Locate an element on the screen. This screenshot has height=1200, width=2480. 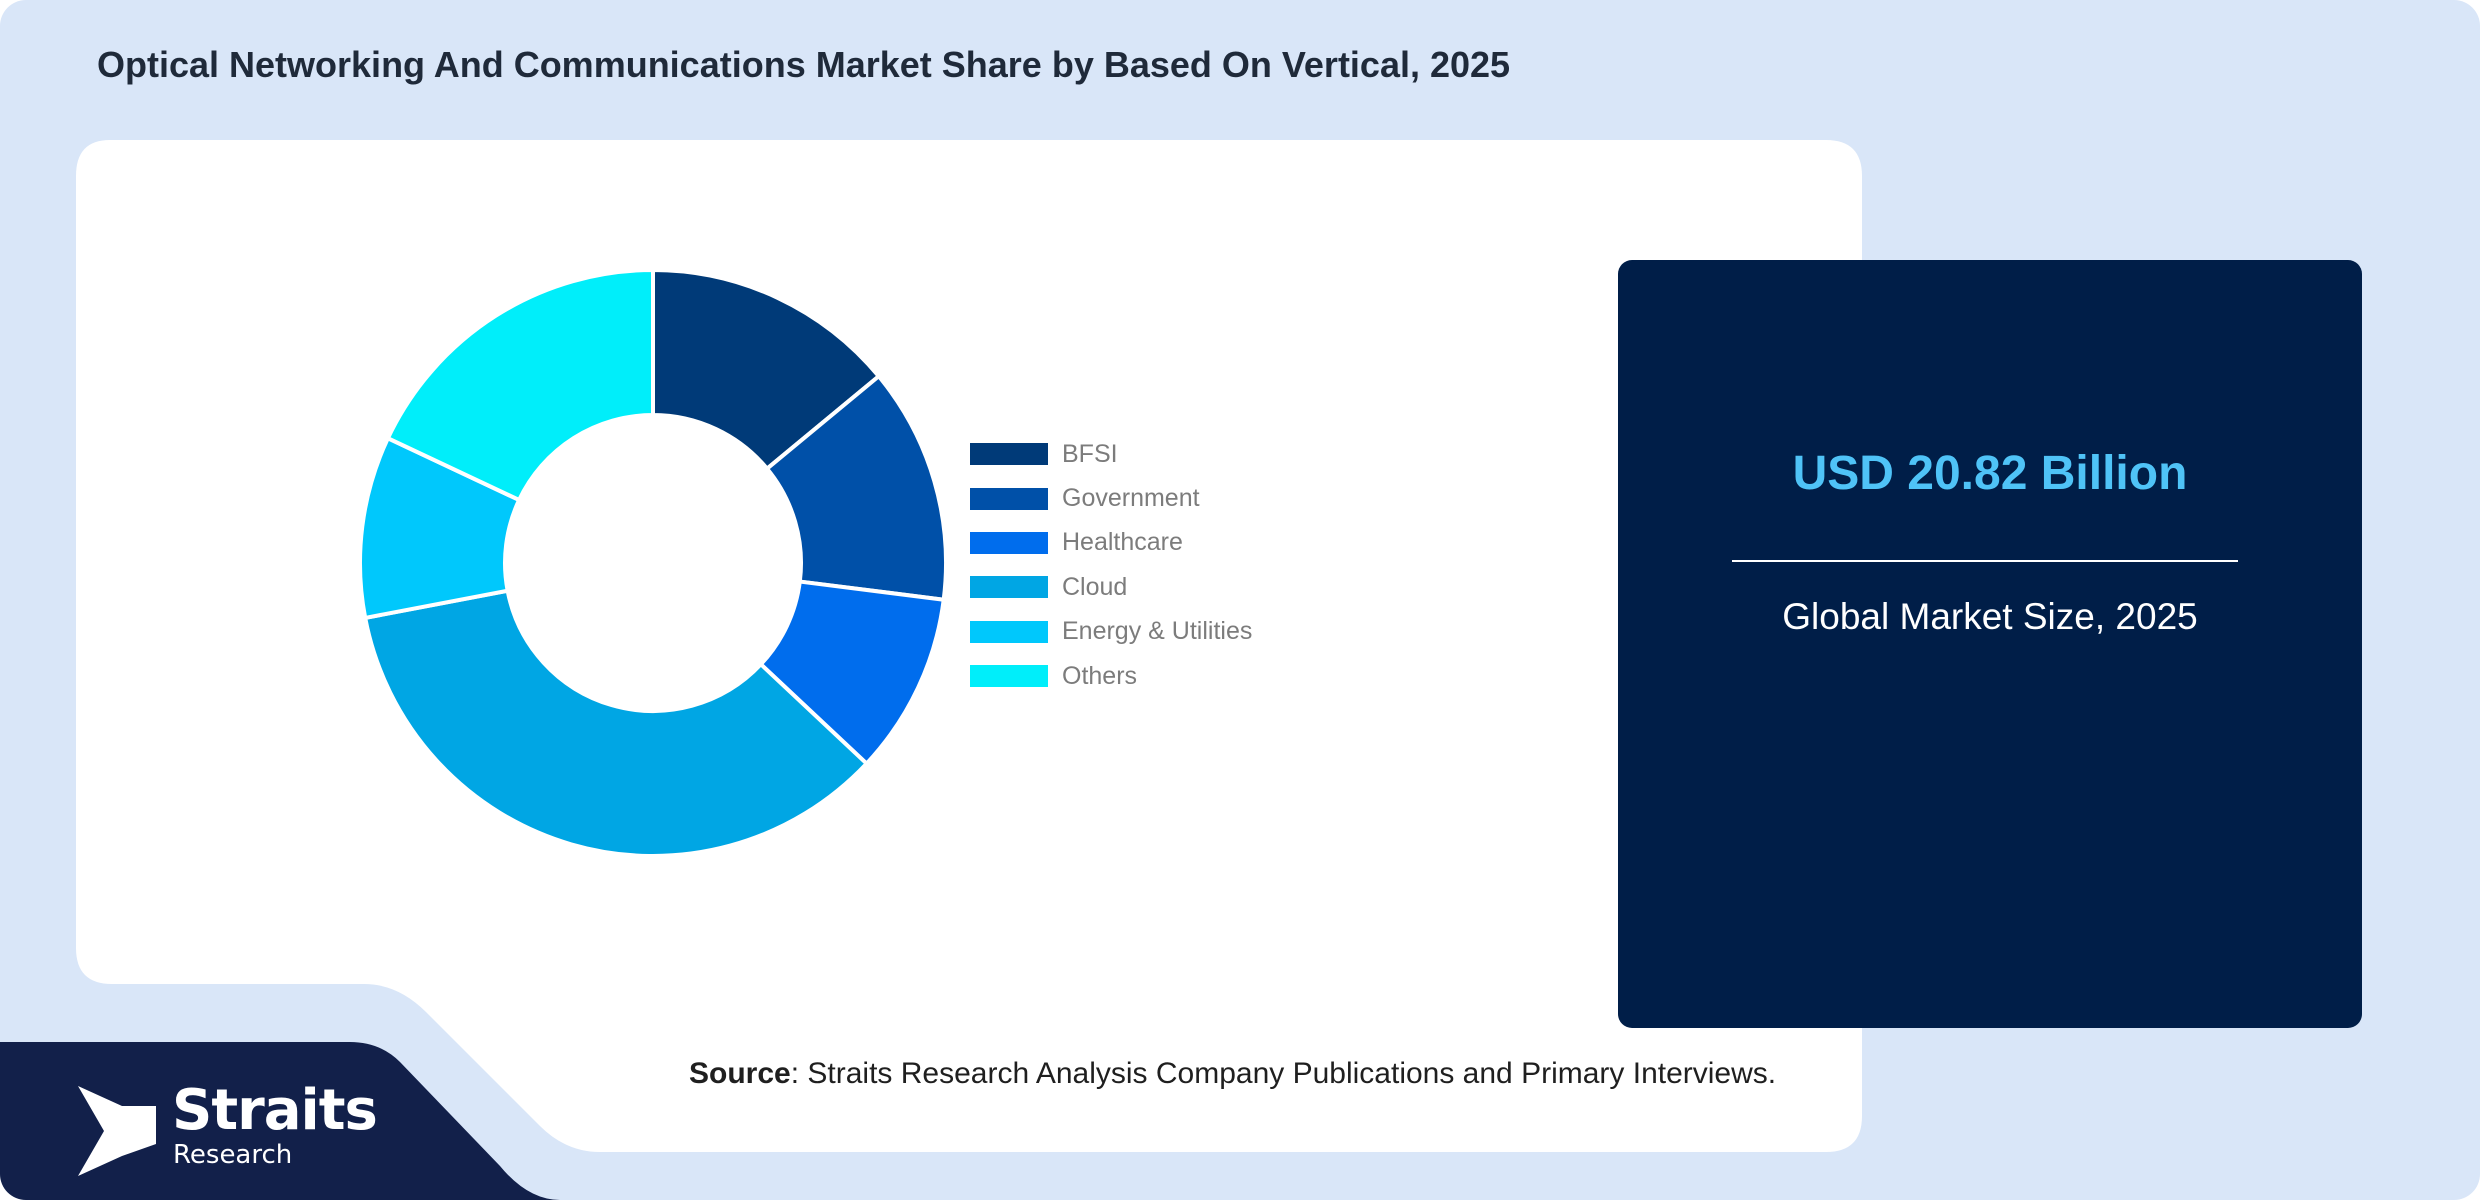
straits-arrow-logo-icon is located at coordinates (117, 1131).